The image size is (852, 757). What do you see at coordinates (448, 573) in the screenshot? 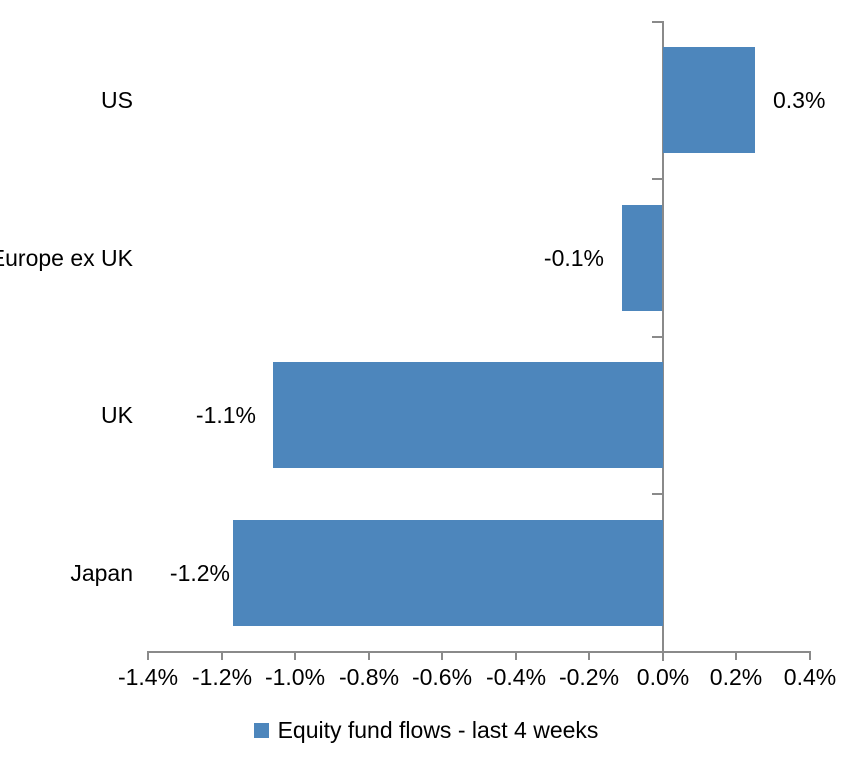
I see `bar-japan` at bounding box center [448, 573].